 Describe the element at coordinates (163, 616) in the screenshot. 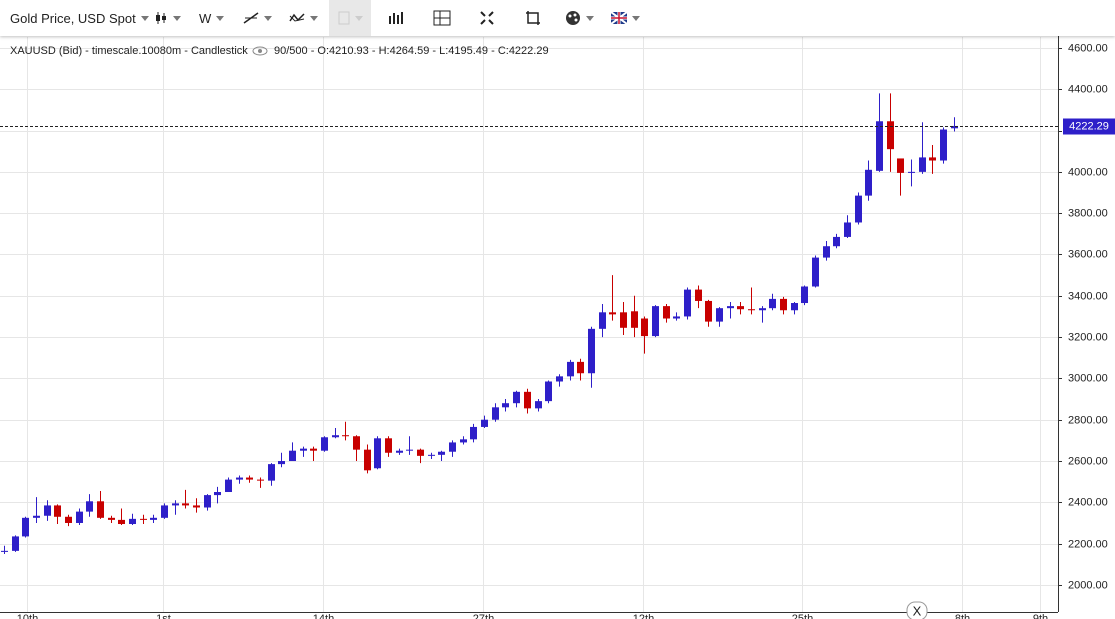

I see `x-tick-label: 1st` at that location.